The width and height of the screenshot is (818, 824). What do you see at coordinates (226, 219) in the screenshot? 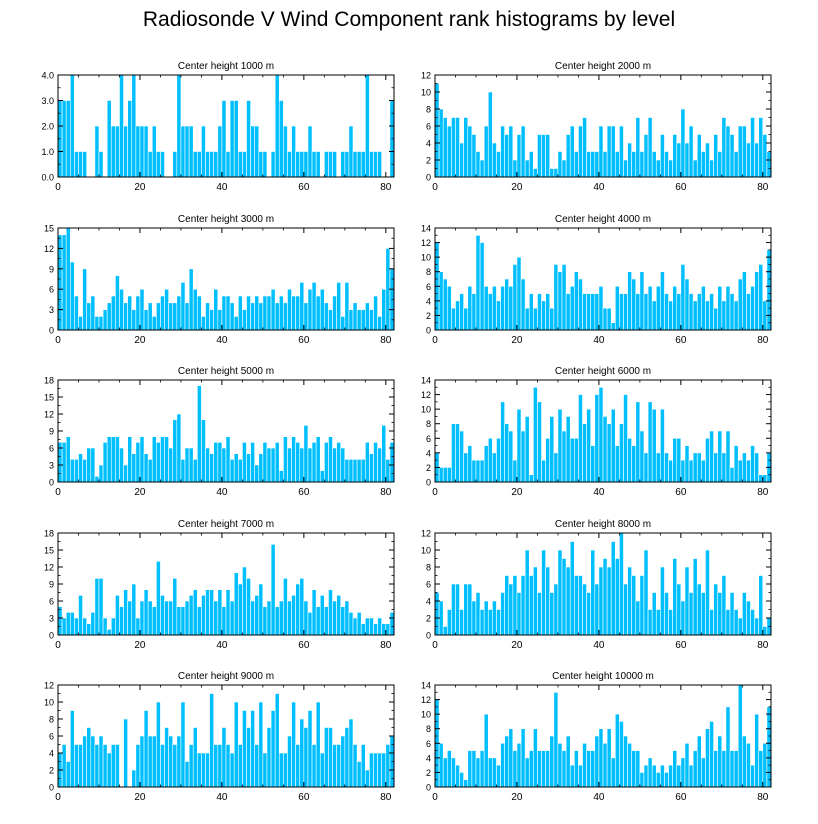
I see `chart-title: Center height 3000 m` at bounding box center [226, 219].